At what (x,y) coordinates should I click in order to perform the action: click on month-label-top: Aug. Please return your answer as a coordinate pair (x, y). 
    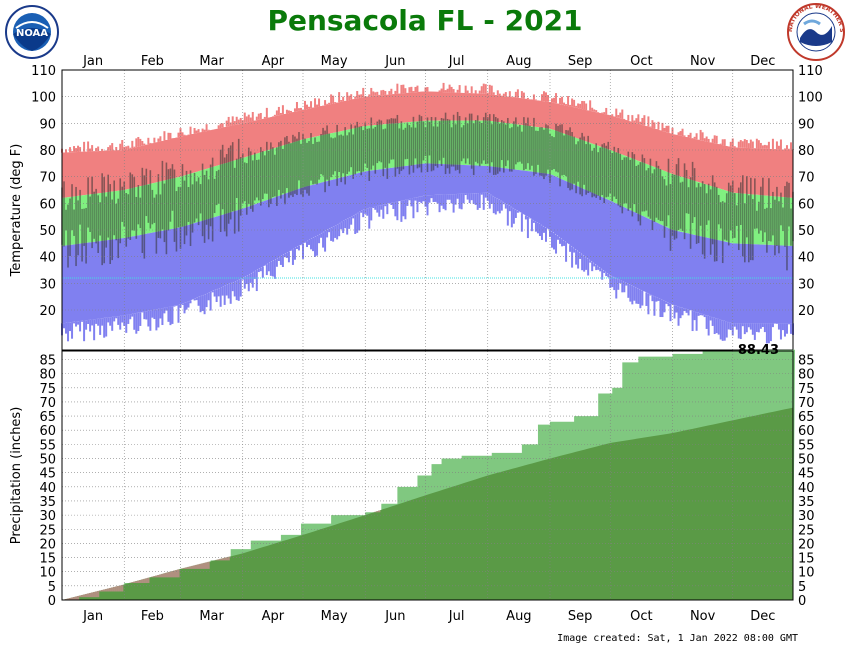
    Looking at the image, I should click on (518, 61).